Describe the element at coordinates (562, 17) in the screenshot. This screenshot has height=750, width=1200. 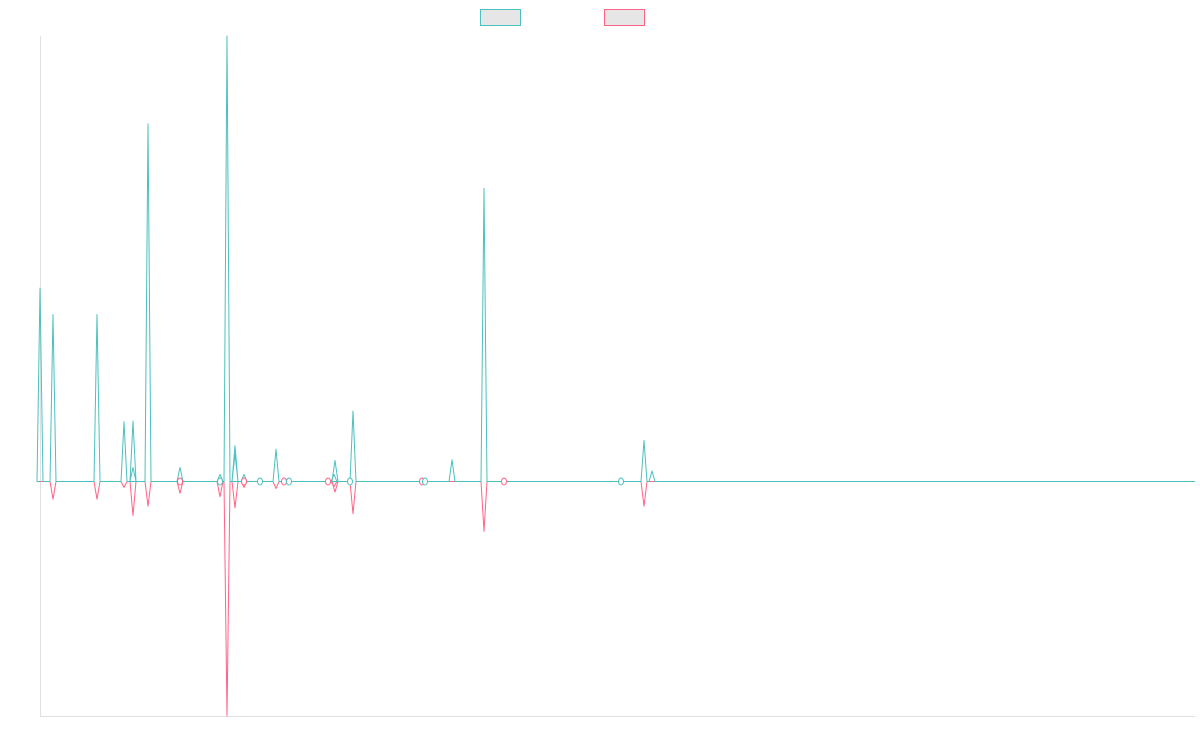
I see `legend` at that location.